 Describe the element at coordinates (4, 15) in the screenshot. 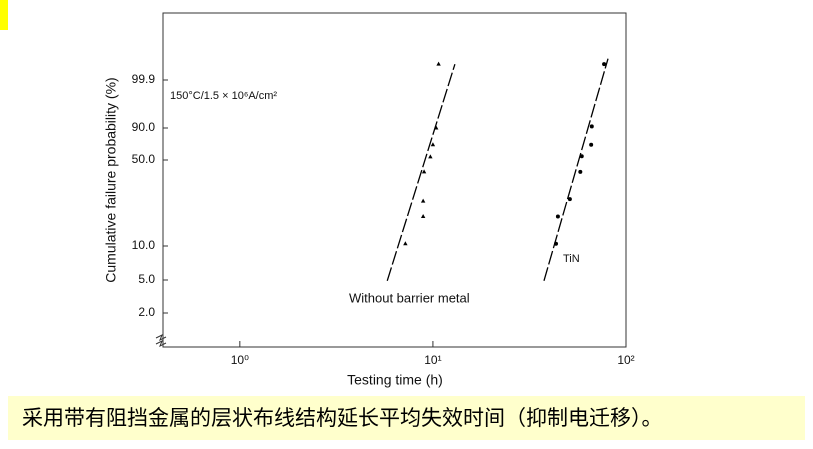

I see `corner-mark` at that location.